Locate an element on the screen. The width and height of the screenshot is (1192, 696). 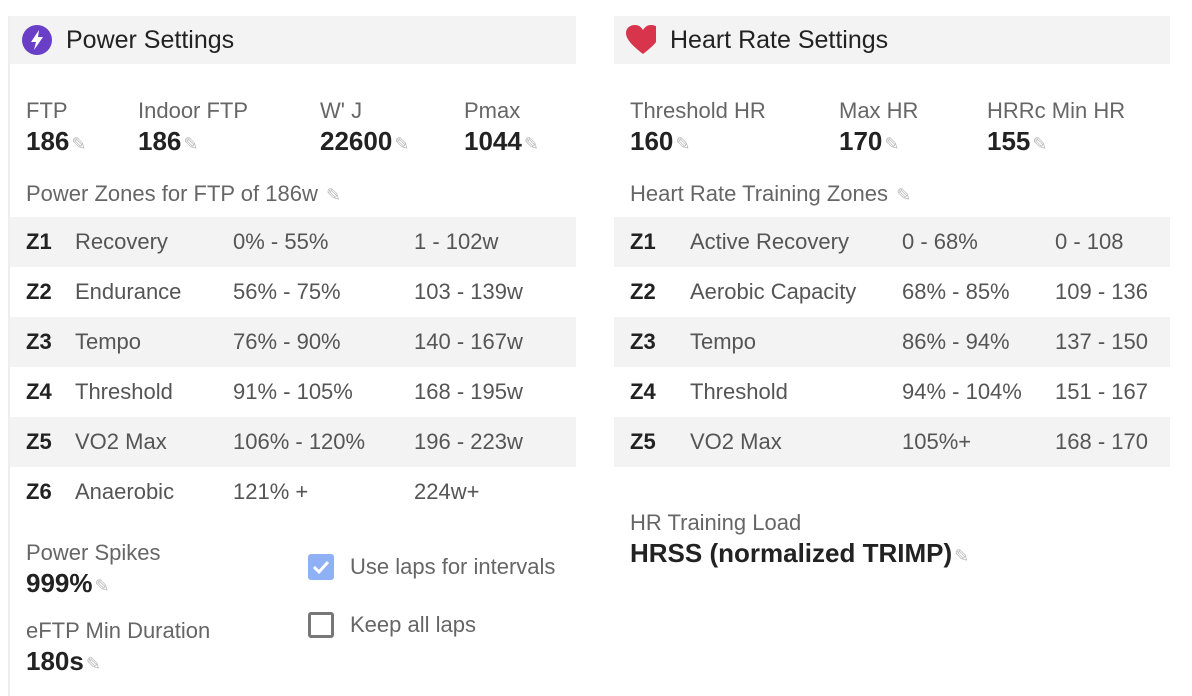
zone-cell: 105%+ is located at coordinates (937, 441).